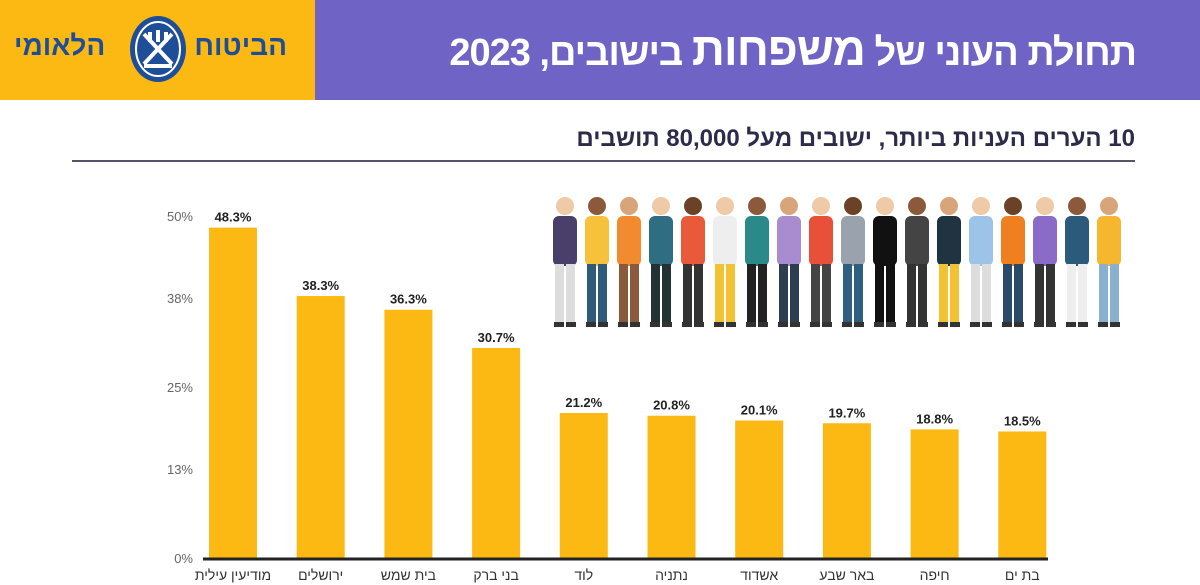 This screenshot has height=585, width=1200. What do you see at coordinates (1022, 575) in the screenshot?
I see `x-tick-label: בת ים` at bounding box center [1022, 575].